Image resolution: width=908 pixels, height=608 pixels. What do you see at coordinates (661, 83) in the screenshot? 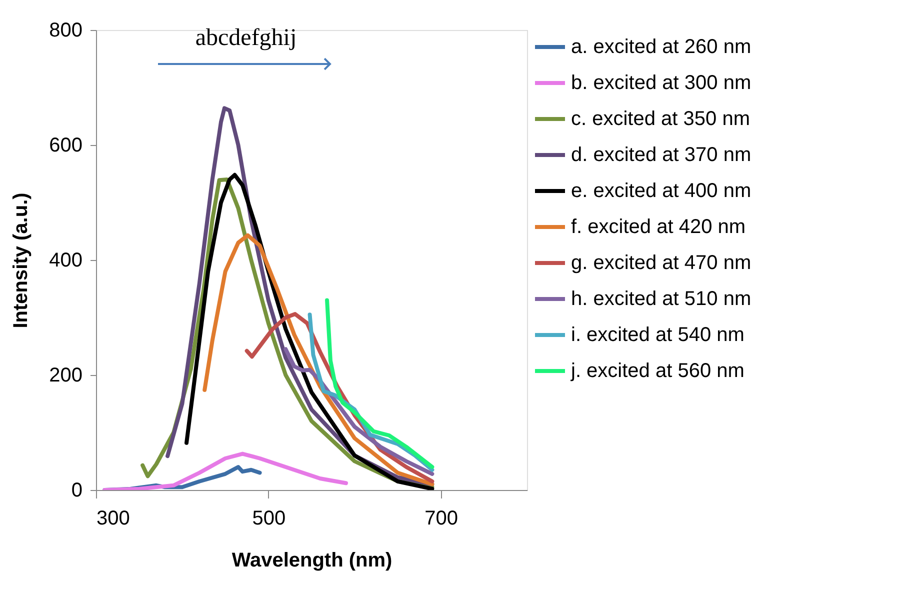
I see `legend-label: b. excited at 300 nm` at bounding box center [661, 83].